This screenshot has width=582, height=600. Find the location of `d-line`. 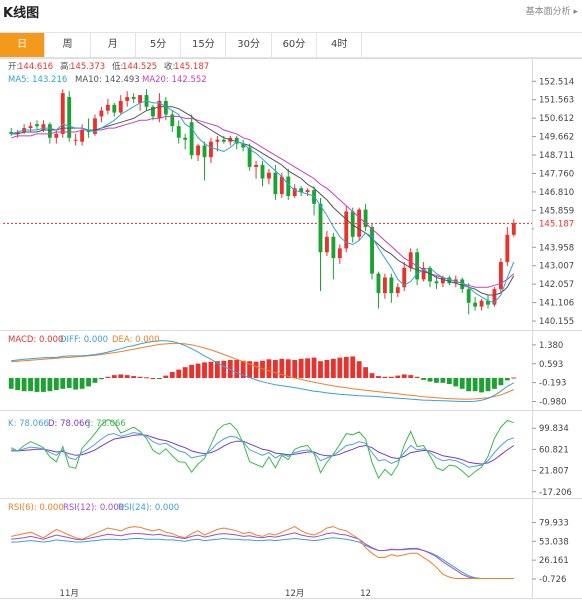

d-line is located at coordinates (263, 449).